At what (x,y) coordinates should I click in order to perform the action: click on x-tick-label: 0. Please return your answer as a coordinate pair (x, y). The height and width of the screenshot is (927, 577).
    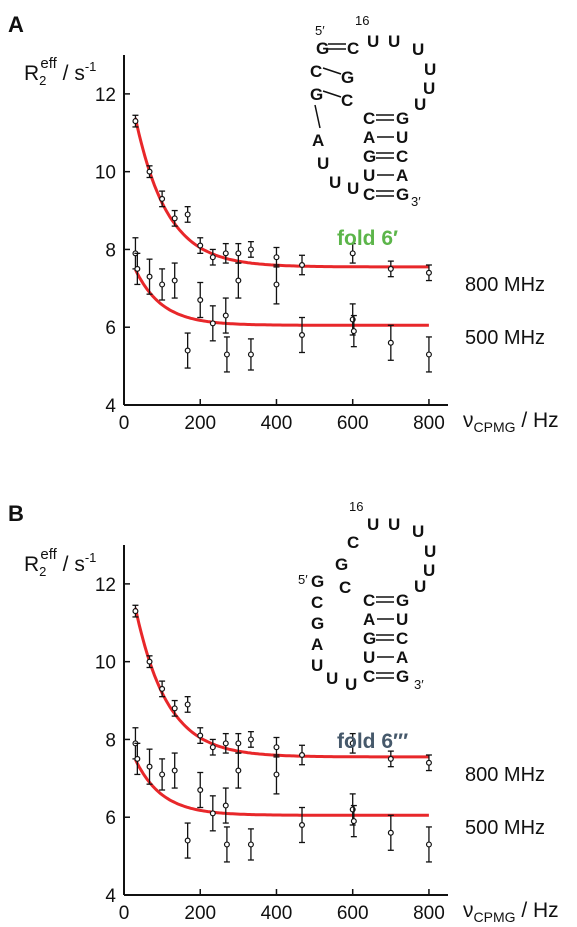
    Looking at the image, I should click on (124, 423).